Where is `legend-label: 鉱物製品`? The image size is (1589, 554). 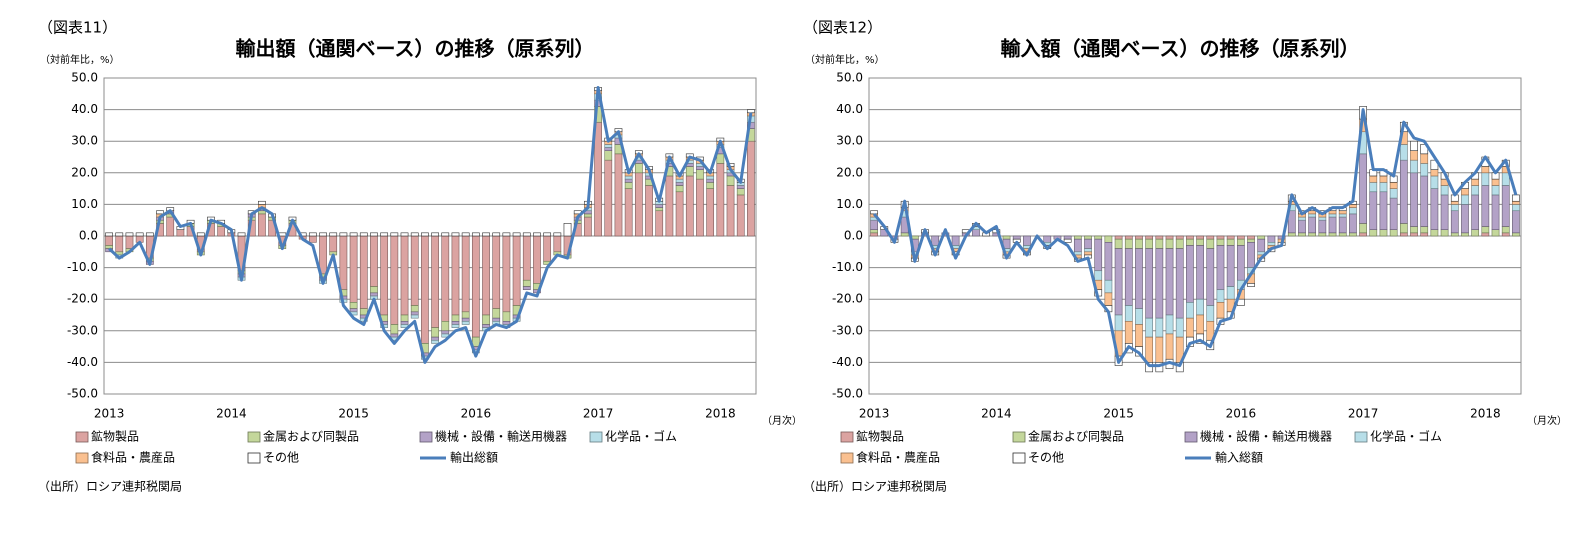 legend-label: 鉱物製品 is located at coordinates (115, 436).